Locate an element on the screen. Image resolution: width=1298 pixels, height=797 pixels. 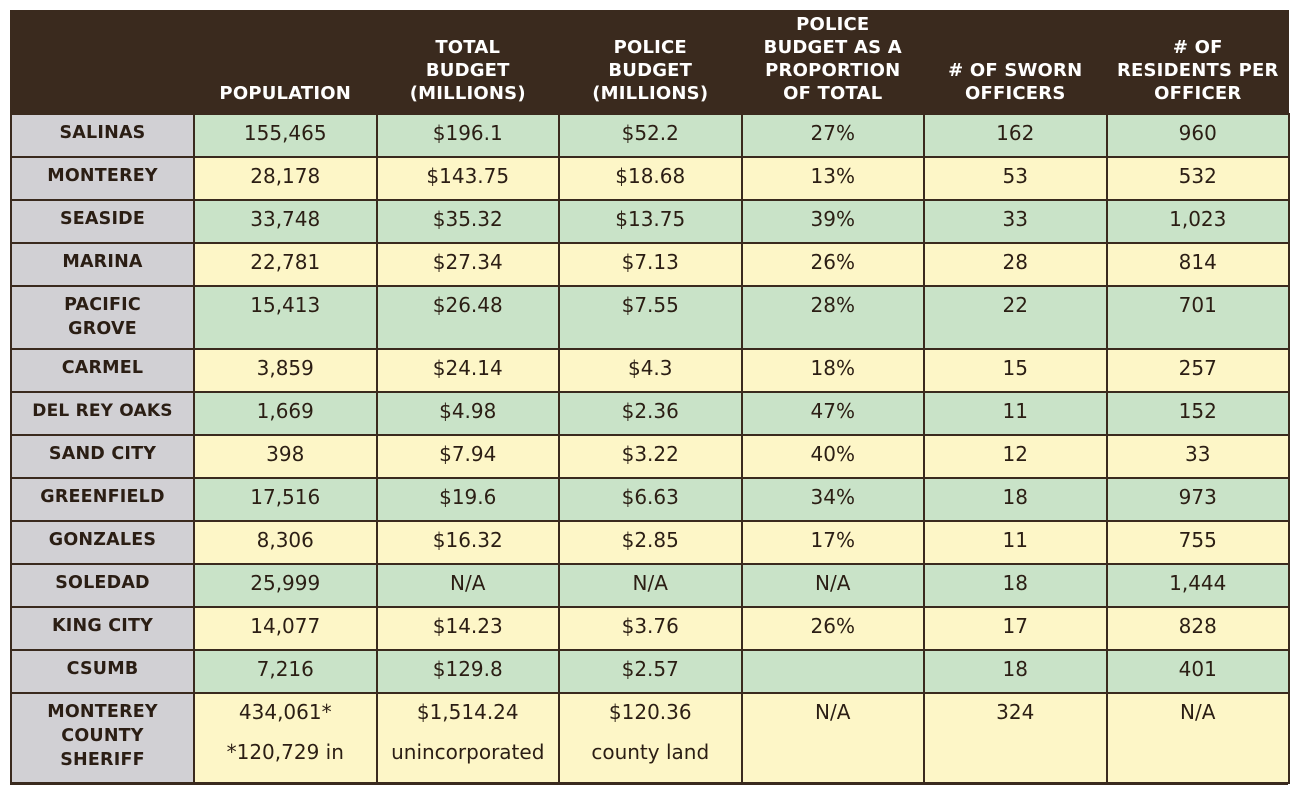
officers-cell: 162 is located at coordinates (1015, 135).